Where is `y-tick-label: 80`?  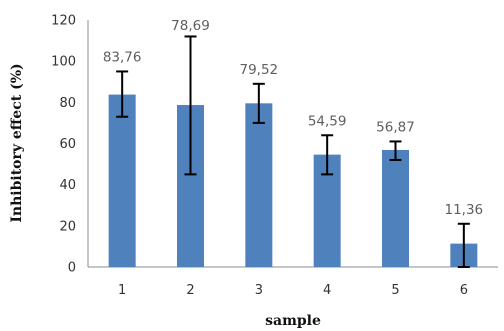
y-tick-label: 80 is located at coordinates (67, 103).